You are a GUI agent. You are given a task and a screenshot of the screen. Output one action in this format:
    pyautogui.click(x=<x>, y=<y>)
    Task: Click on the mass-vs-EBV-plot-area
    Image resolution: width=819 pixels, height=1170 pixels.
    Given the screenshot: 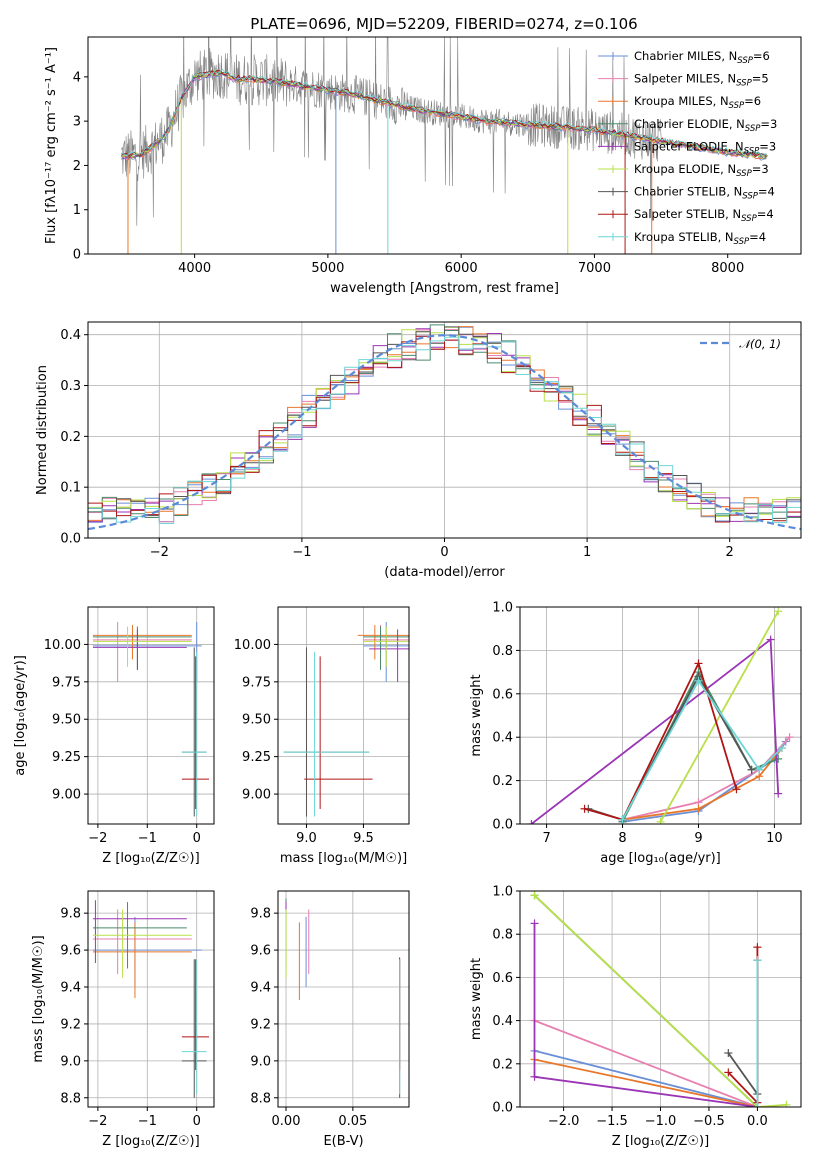 What is the action you would take?
    pyautogui.click(x=343, y=999)
    